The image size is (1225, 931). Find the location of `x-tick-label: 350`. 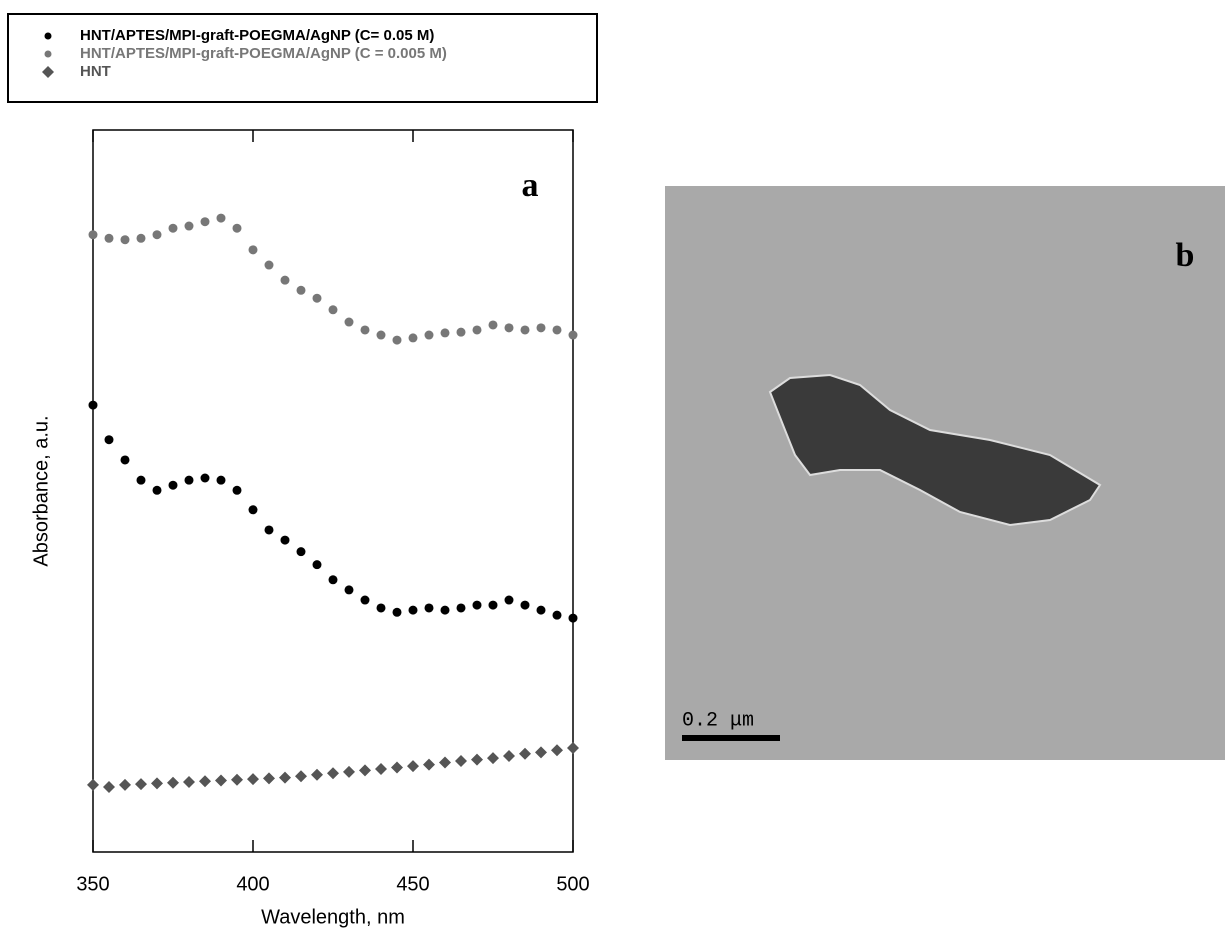

x-tick-label: 350 is located at coordinates (92, 884).